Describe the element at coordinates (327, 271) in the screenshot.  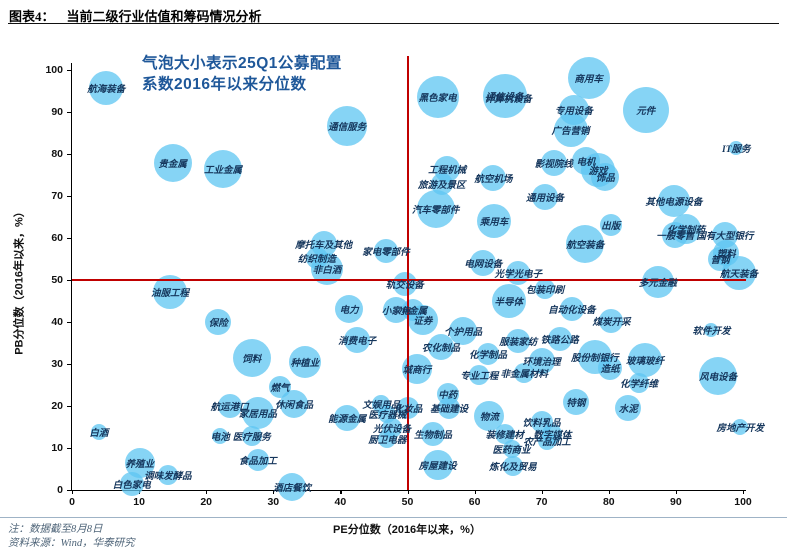
I see `bubble-label: 非白酒` at that location.